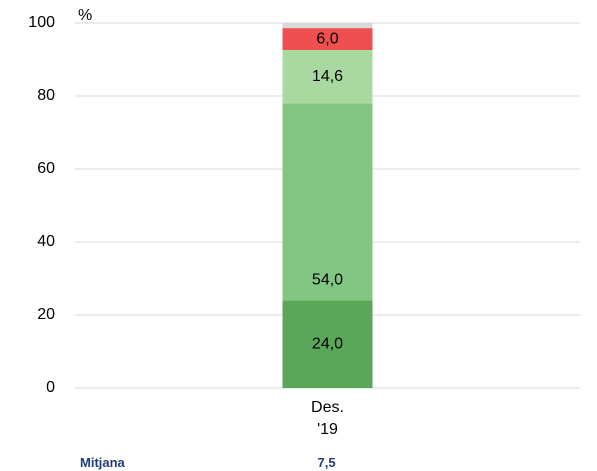  I want to click on value-label: 6,0, so click(327, 38).